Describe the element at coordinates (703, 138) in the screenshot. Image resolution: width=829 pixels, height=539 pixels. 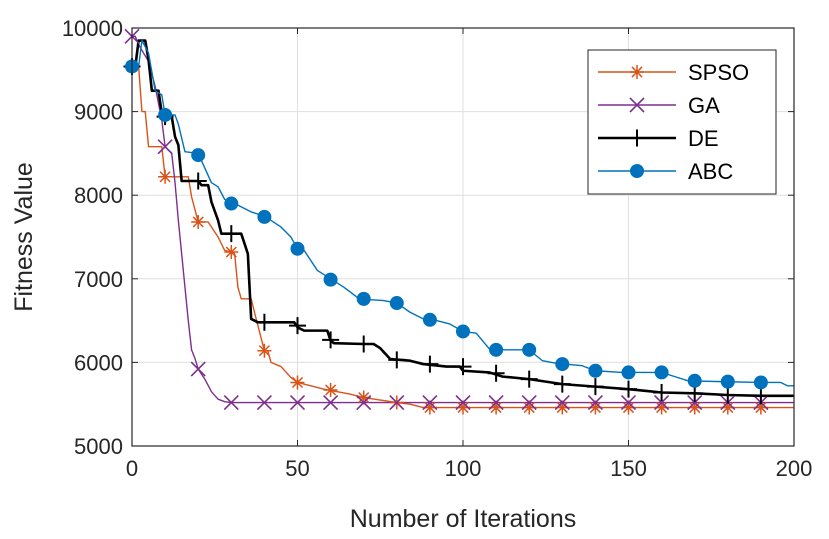
I see `legend-label-de: DE` at that location.